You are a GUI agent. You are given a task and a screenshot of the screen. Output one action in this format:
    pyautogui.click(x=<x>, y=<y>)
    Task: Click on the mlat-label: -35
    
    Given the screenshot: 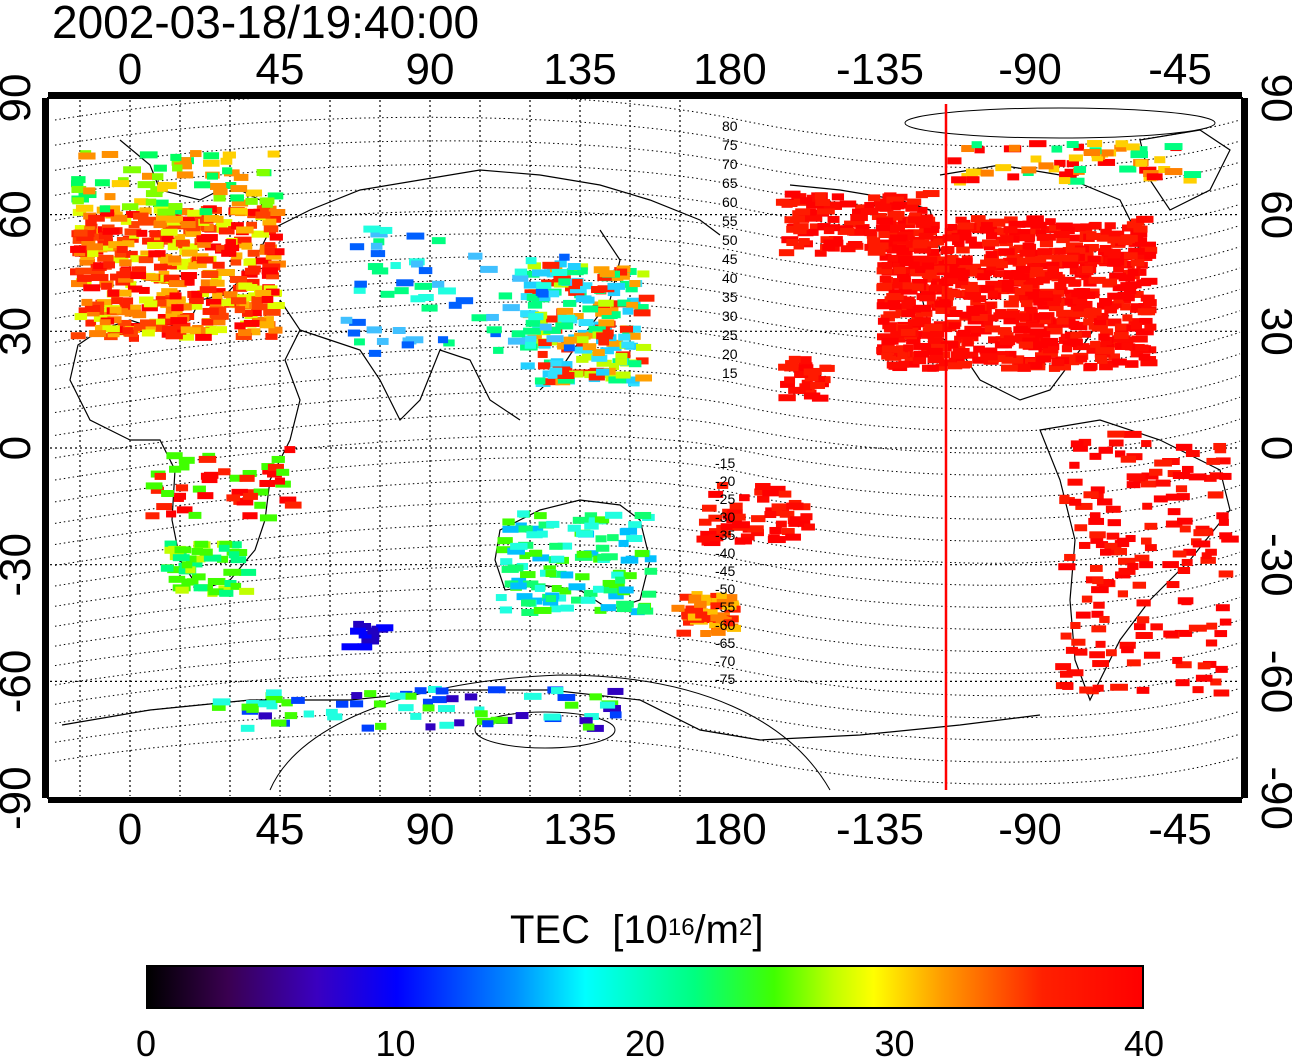 What is the action you would take?
    pyautogui.click(x=725, y=535)
    